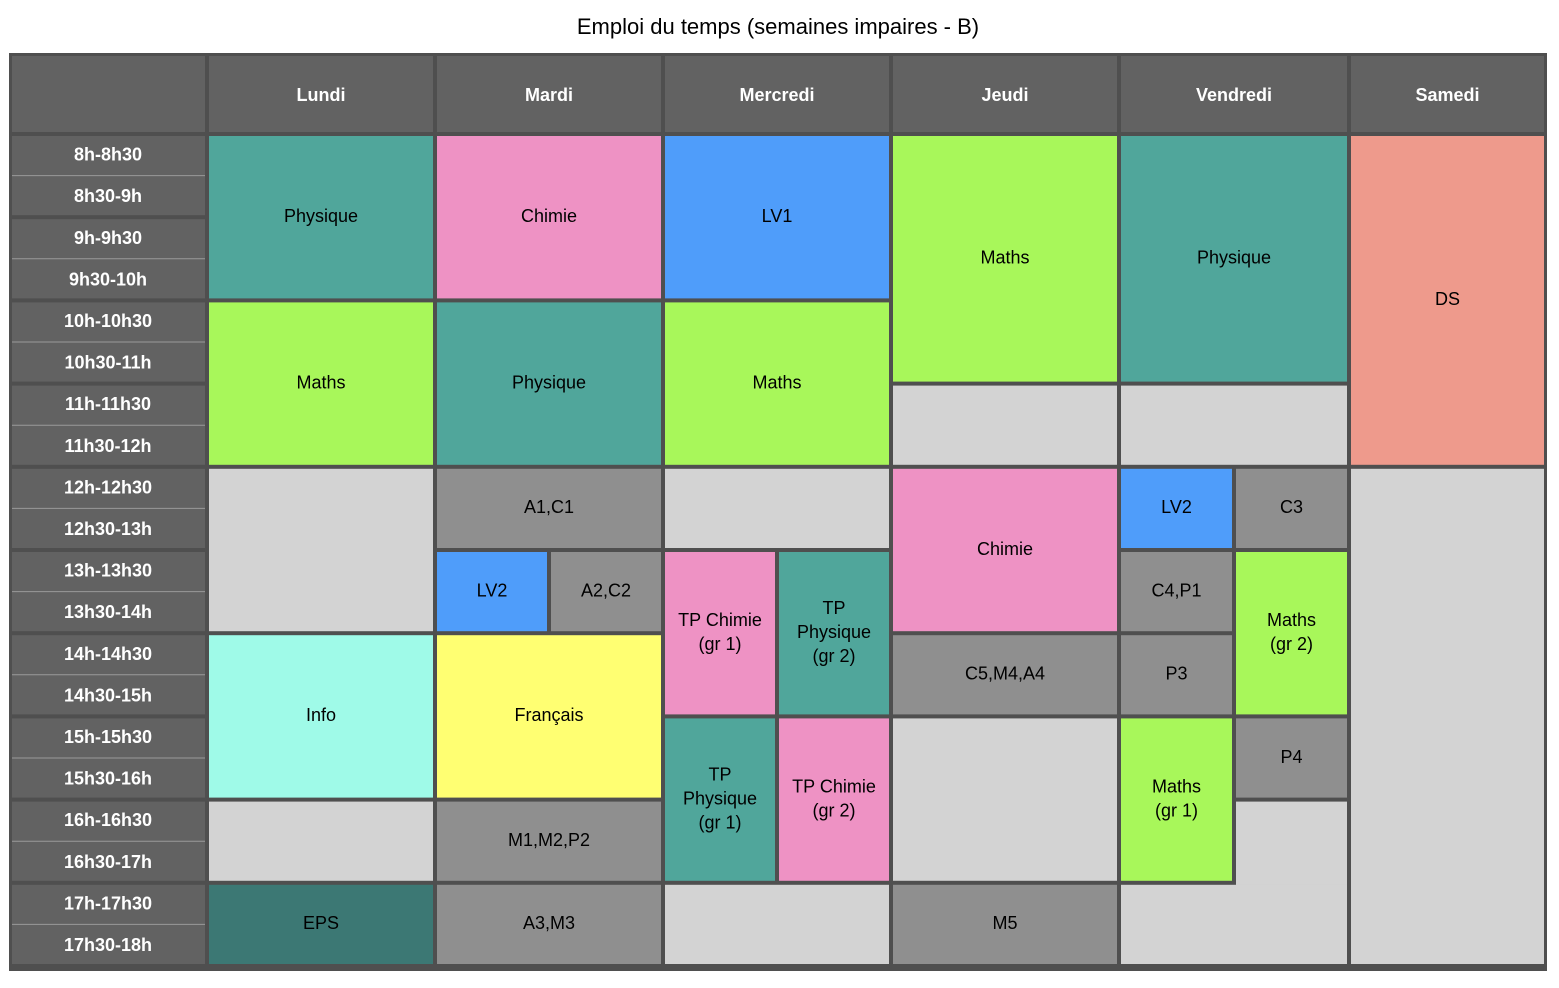 The width and height of the screenshot is (1559, 988). I want to click on time-label: 9h-9h30, so click(108, 238).